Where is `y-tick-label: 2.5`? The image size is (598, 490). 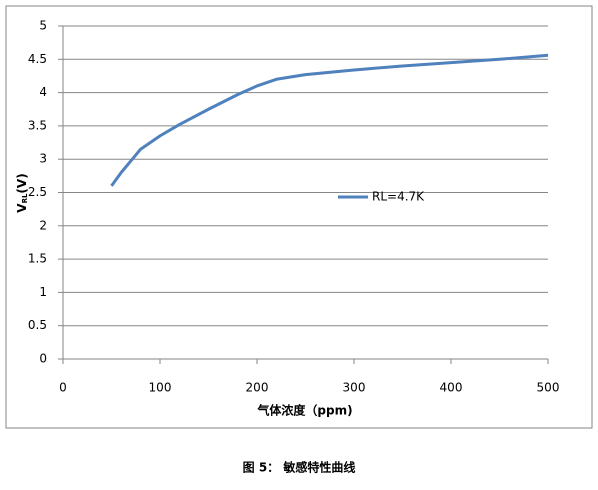
y-tick-label: 2.5 is located at coordinates (37, 192).